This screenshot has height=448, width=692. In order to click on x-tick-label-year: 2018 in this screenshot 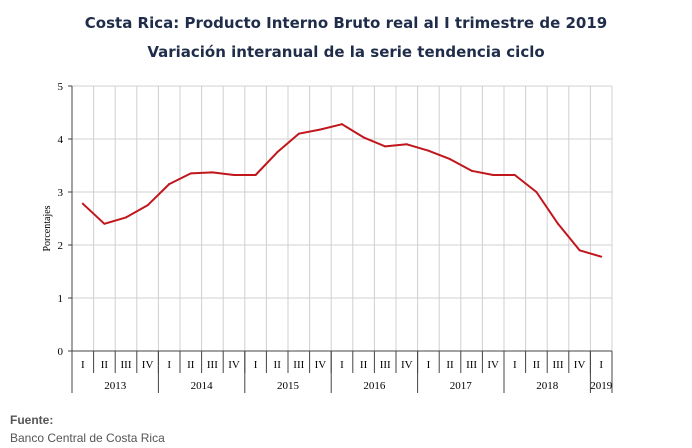, I will do `click(547, 386)`.